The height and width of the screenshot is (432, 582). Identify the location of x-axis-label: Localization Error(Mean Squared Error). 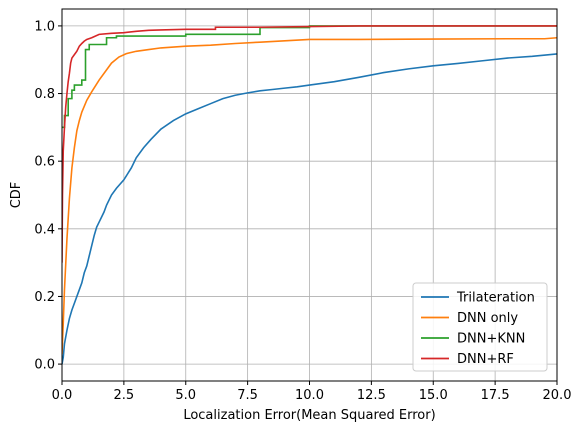
(309, 415).